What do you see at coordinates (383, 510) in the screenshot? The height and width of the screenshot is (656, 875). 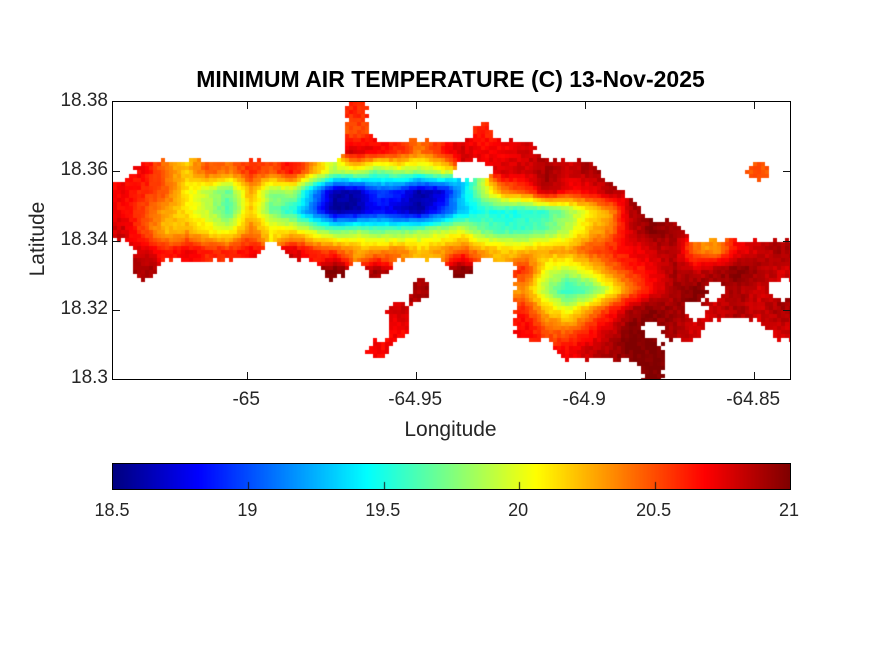 I see `colorbar-tick-label: 19.5` at bounding box center [383, 510].